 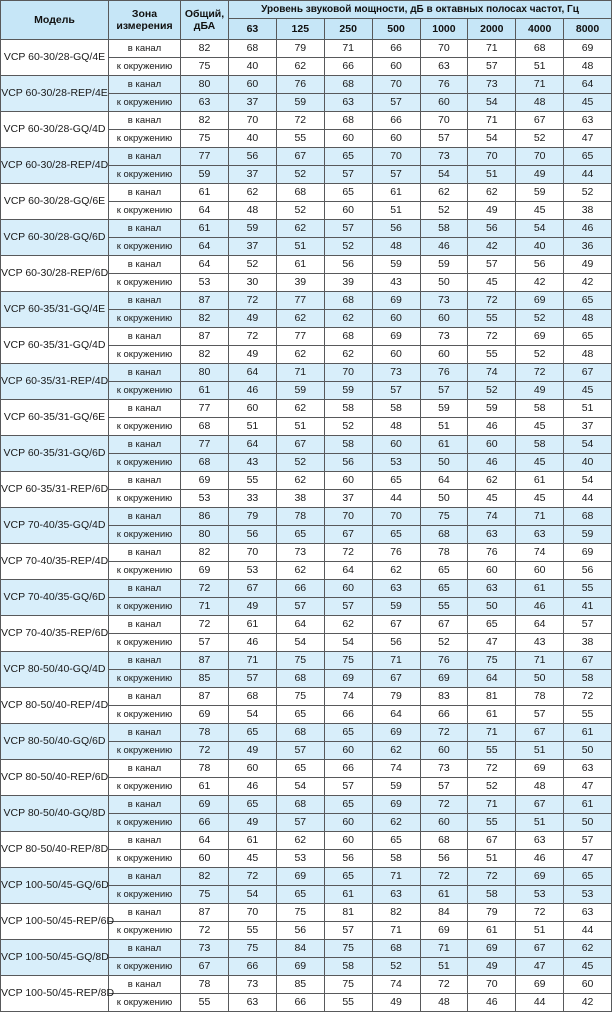 What do you see at coordinates (300, 1002) in the screenshot?
I see `cell-band-value-surroundings: 66` at bounding box center [300, 1002].